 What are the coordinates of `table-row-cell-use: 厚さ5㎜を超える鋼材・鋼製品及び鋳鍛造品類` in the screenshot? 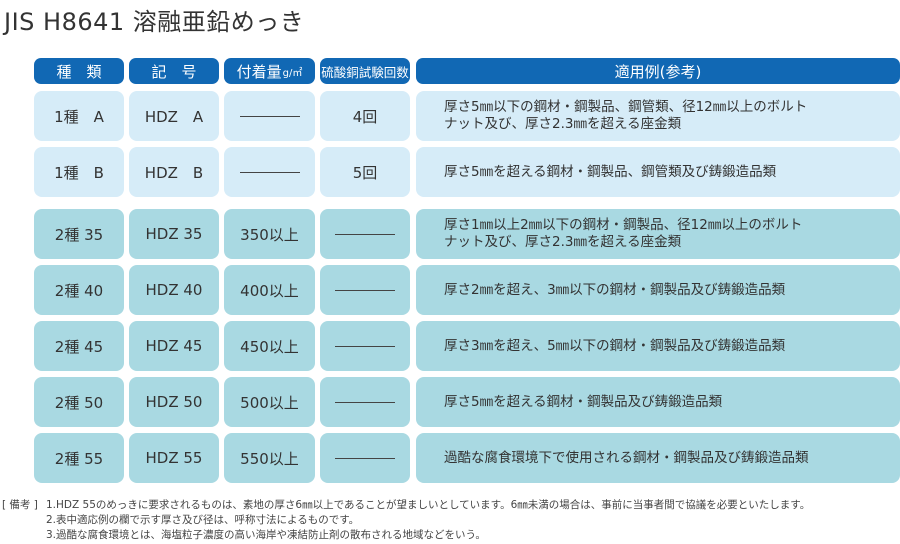 It's located at (658, 402).